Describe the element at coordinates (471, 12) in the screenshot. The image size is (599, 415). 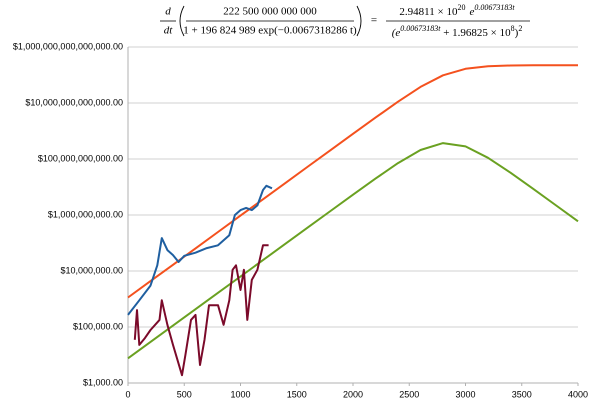
I see `t: e` at that location.